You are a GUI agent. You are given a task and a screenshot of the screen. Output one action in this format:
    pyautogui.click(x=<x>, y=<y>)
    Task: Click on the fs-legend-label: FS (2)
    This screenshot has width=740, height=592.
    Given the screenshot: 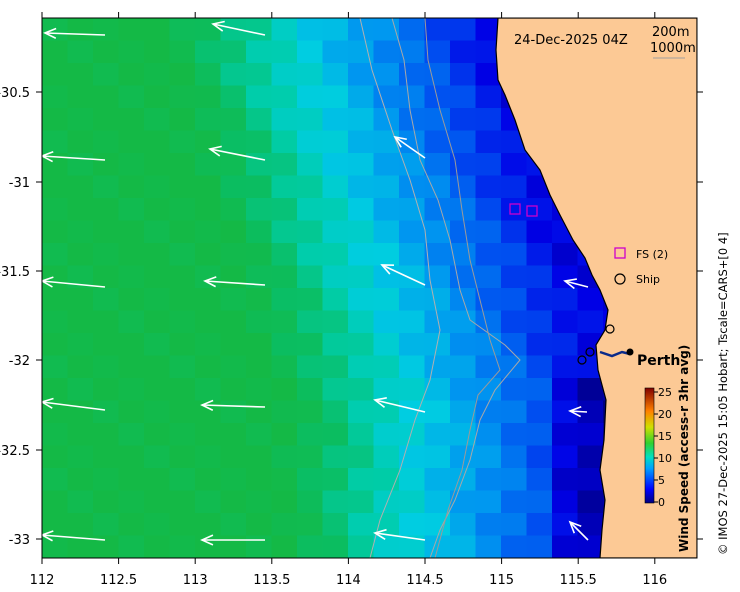 What is the action you would take?
    pyautogui.click(x=652, y=254)
    